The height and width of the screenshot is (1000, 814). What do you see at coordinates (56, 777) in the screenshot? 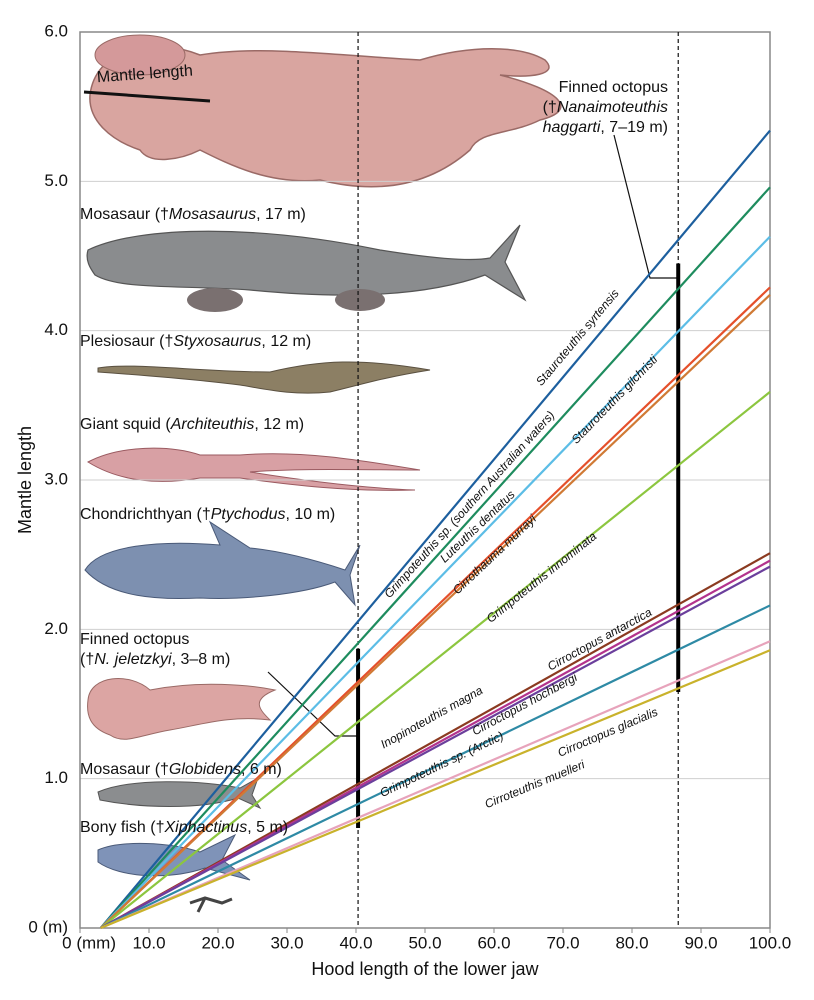
I see `y-tick-label: 1.0` at bounding box center [56, 777].